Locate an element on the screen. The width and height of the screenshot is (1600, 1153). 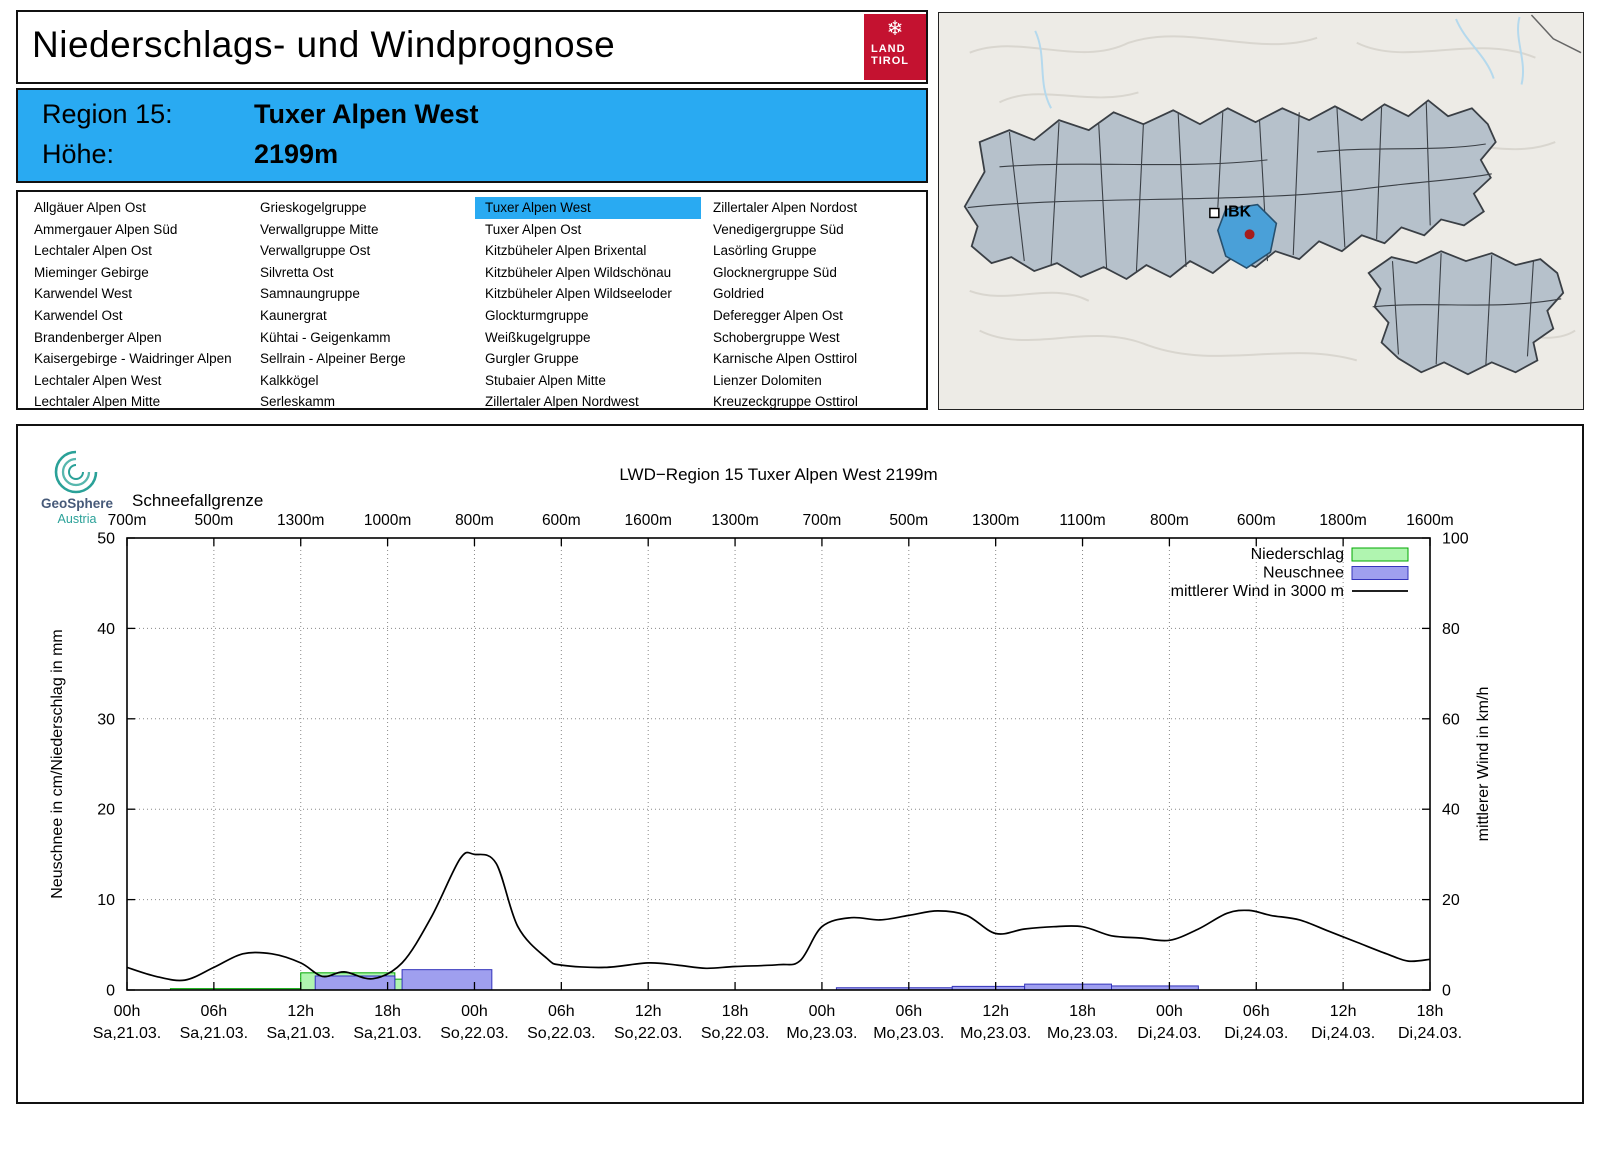
region-list-item: Tuxer Alpen Ost is located at coordinates (533, 229).